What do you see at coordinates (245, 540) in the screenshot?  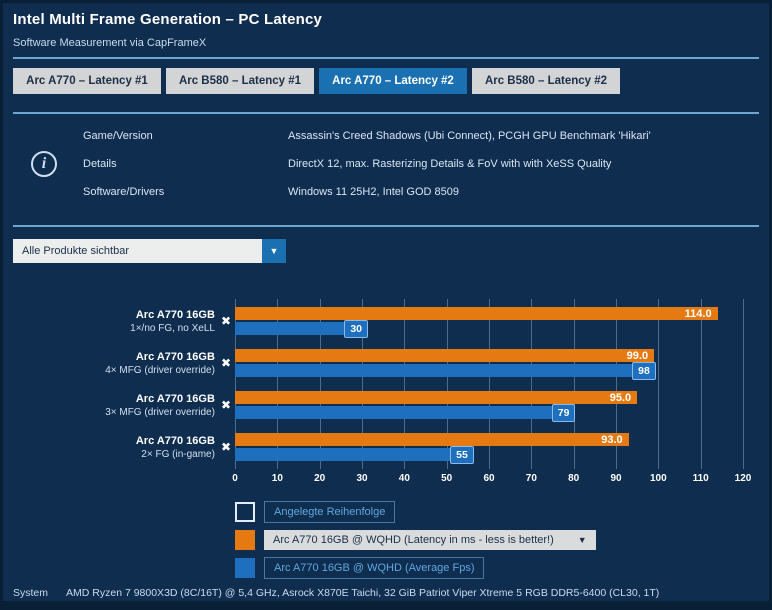 I see `legend-swatch-latency` at bounding box center [245, 540].